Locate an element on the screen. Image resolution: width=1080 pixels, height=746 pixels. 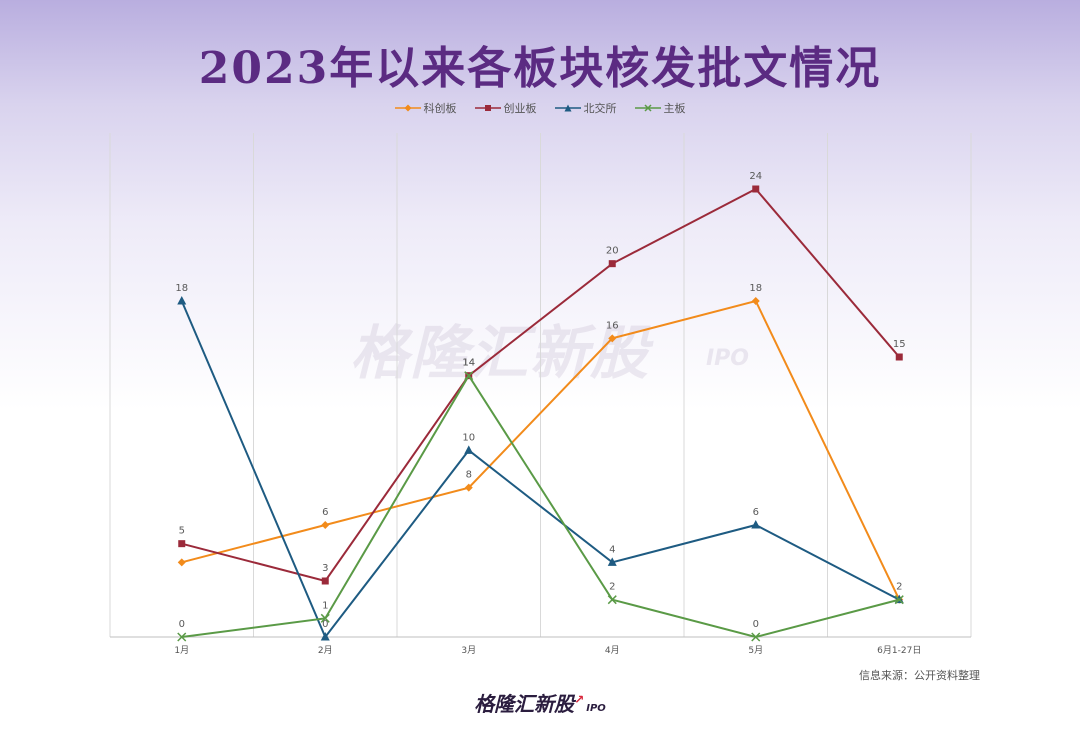
x-tick-label: 1月 is located at coordinates (181, 650).